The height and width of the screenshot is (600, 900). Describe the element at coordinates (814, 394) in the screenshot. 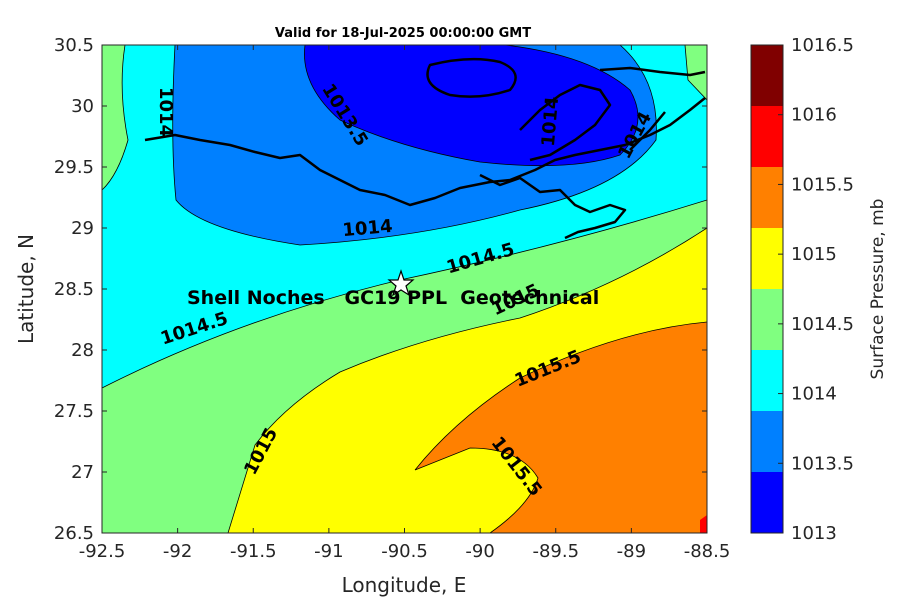

I see `colorbar-tick-label: 1014` at that location.